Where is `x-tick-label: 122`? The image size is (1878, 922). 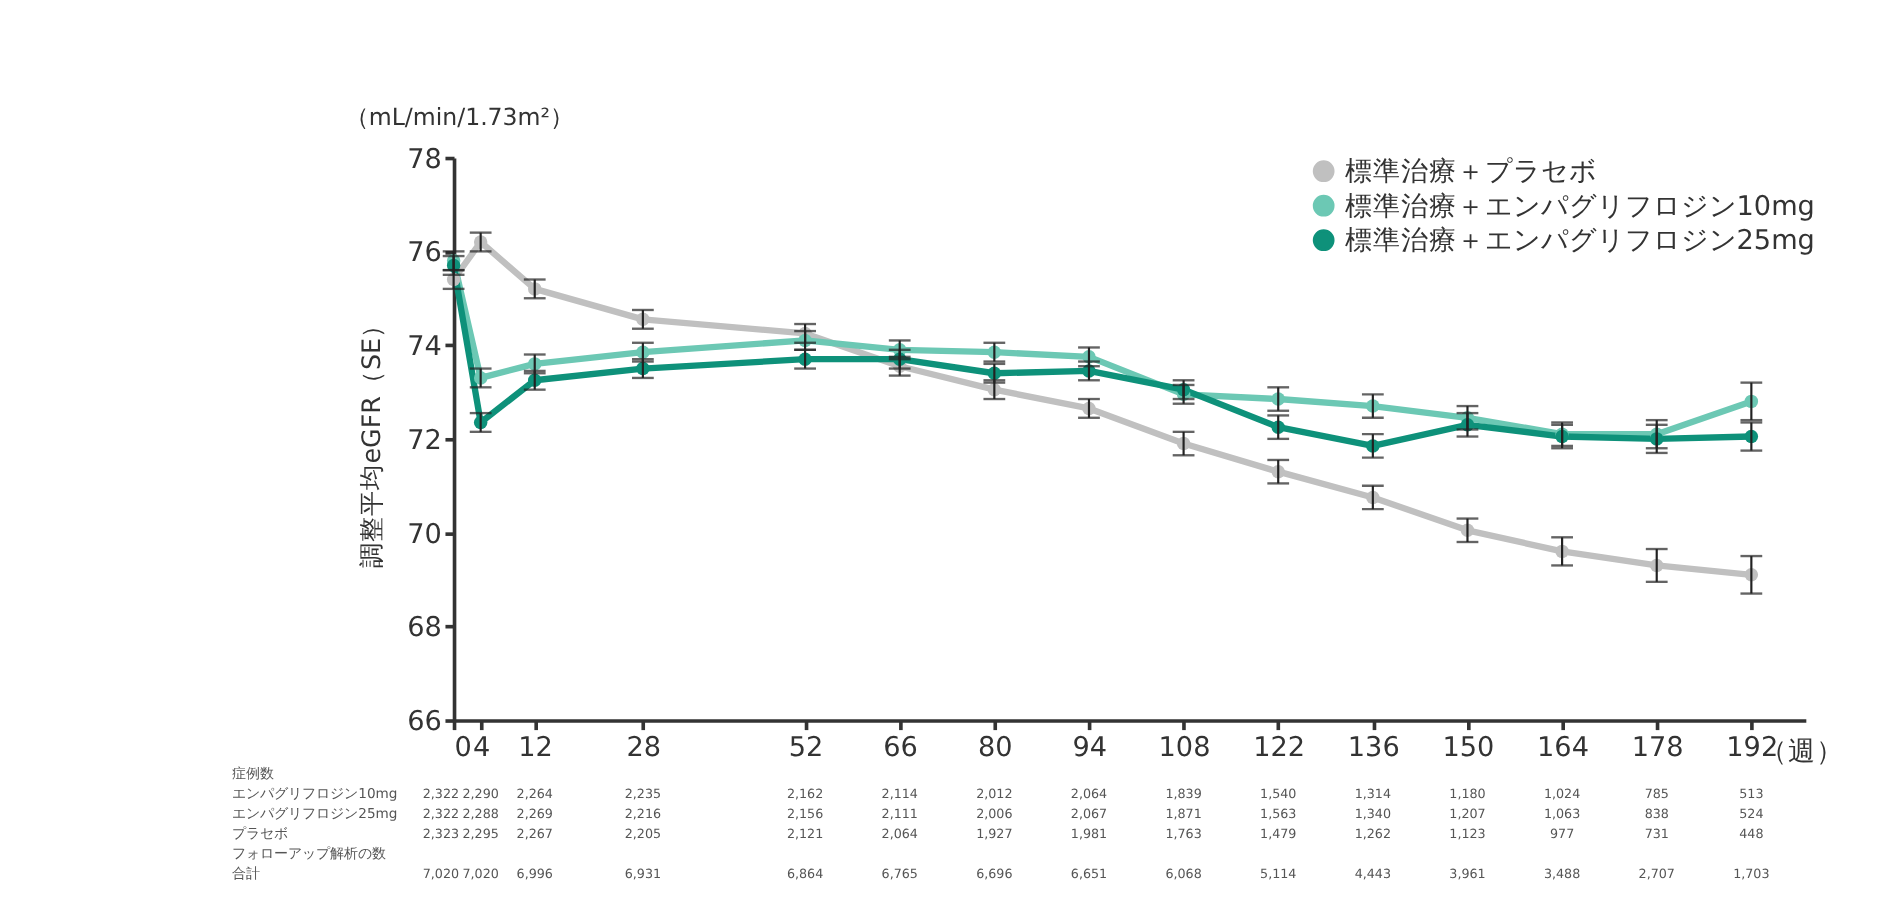
x-tick-label: 122 is located at coordinates (1279, 747).